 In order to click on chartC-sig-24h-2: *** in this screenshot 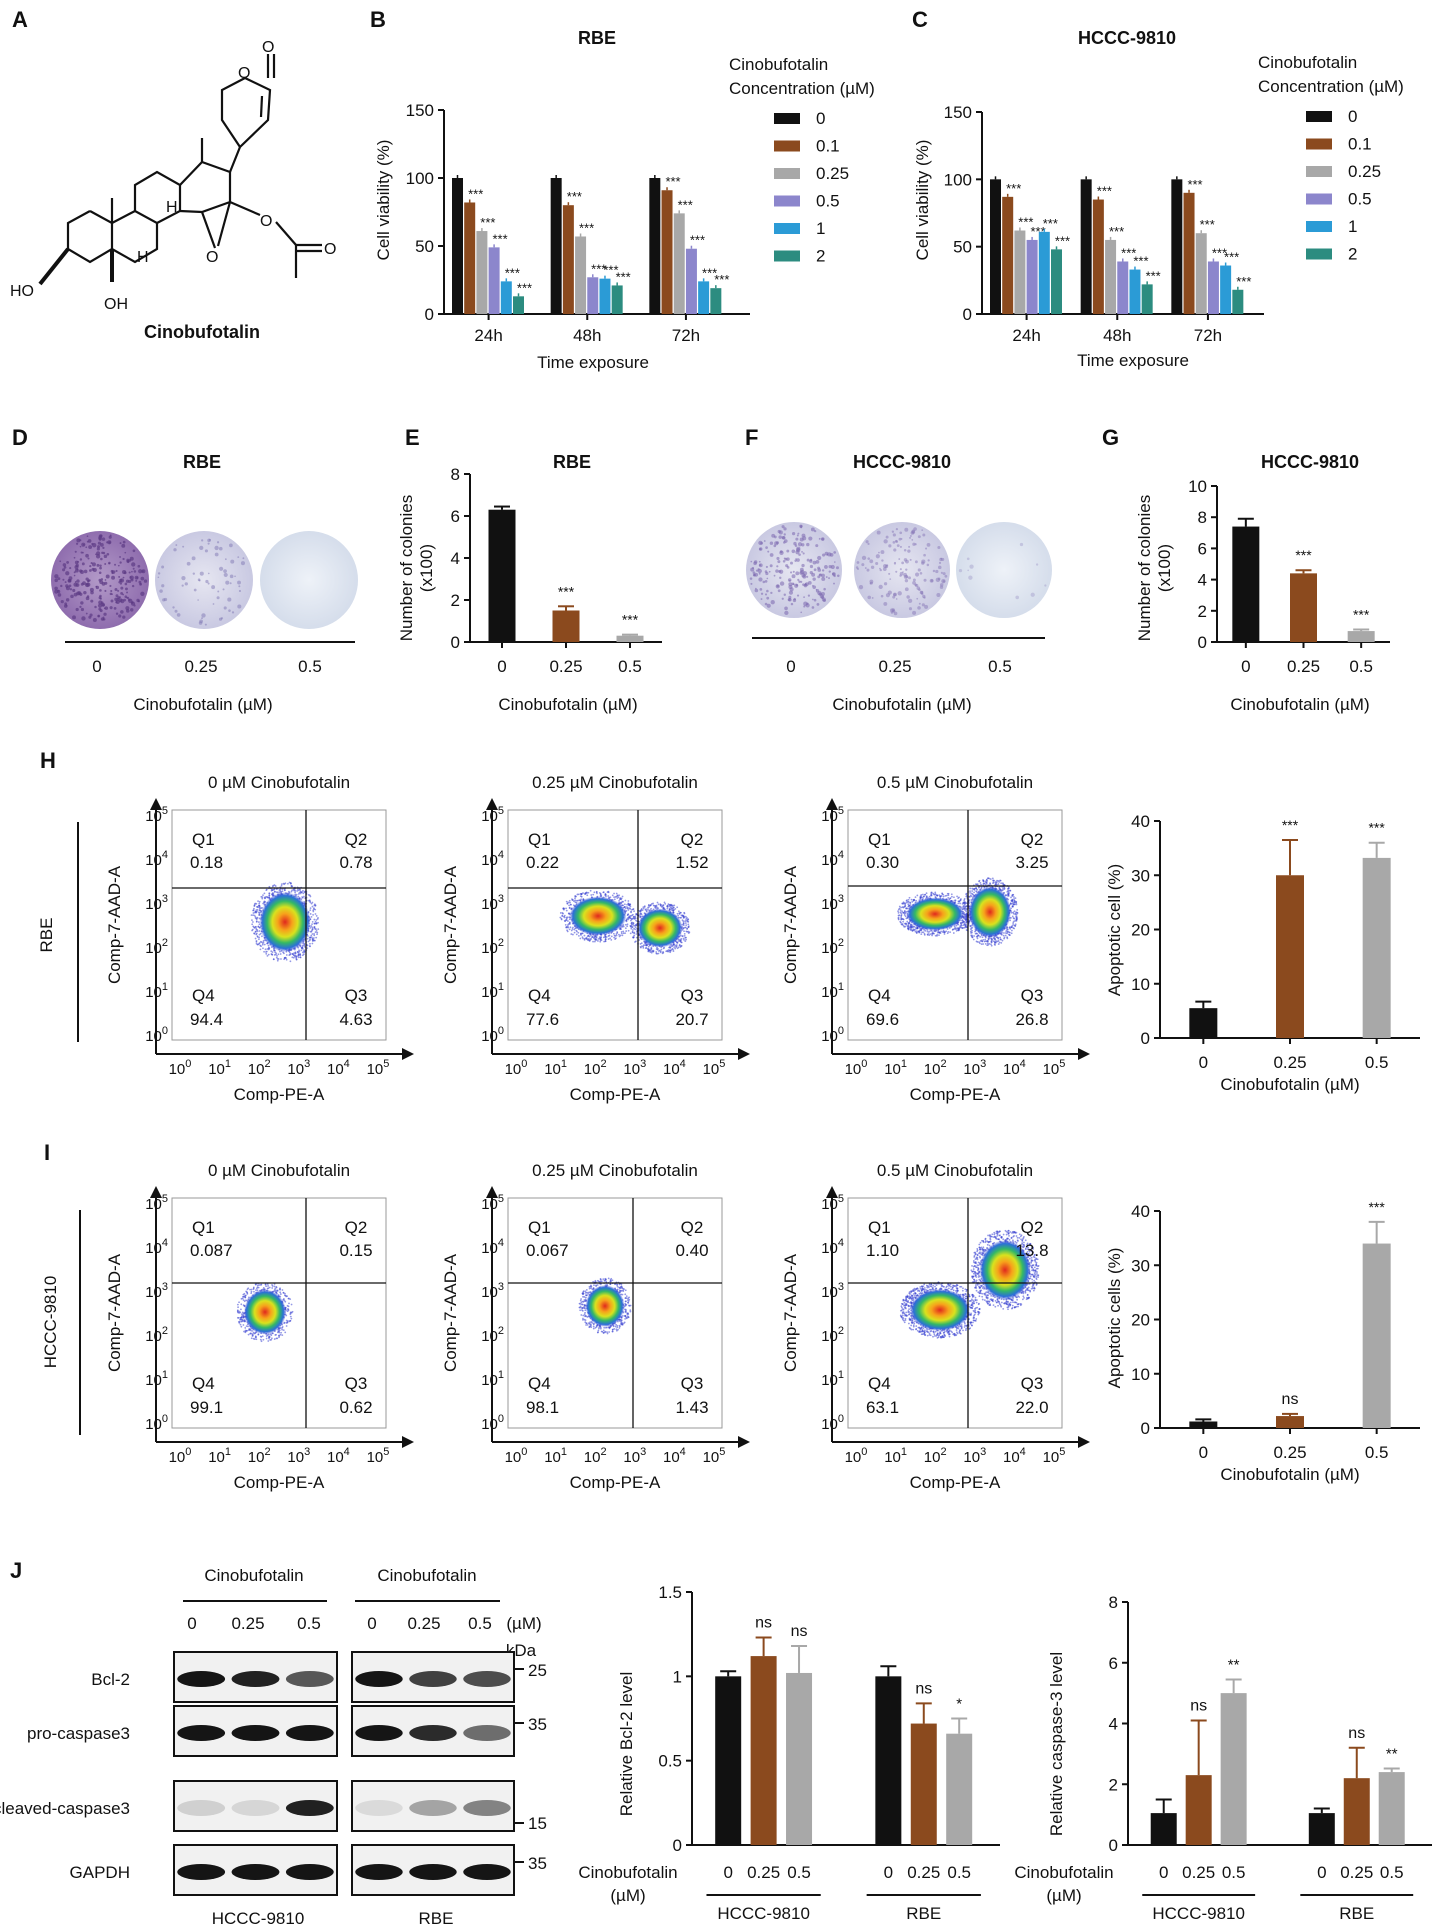, I will do `click(1062, 240)`.